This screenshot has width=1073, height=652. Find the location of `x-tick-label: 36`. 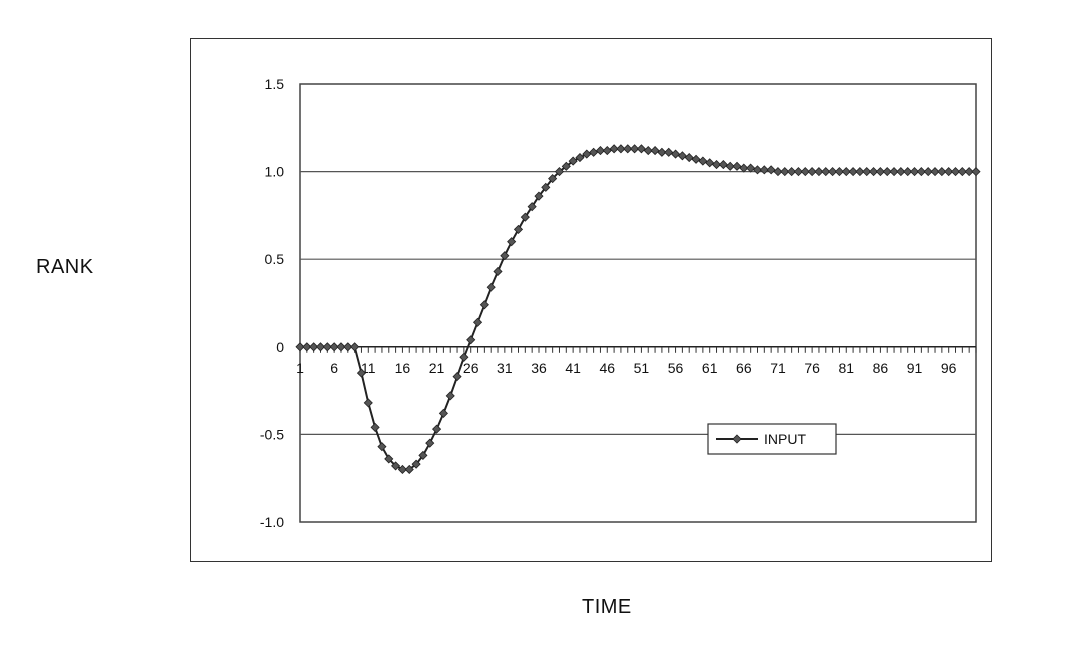

x-tick-label: 36 is located at coordinates (539, 368).